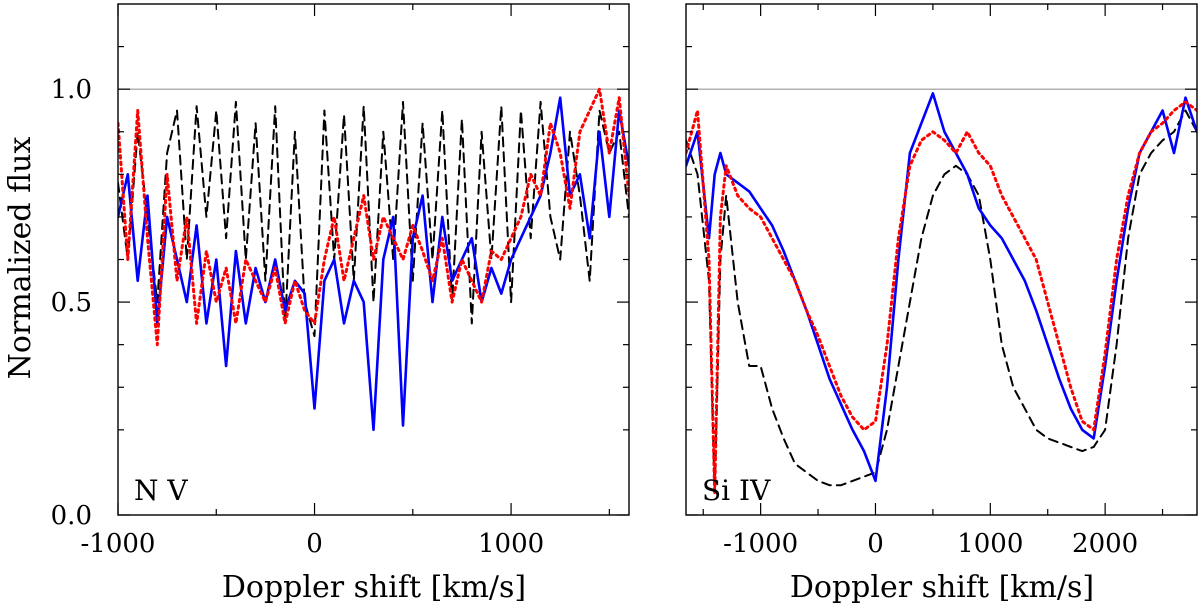 This screenshot has width=1200, height=605. I want to click on x-tick-label: 2000, so click(1105, 544).